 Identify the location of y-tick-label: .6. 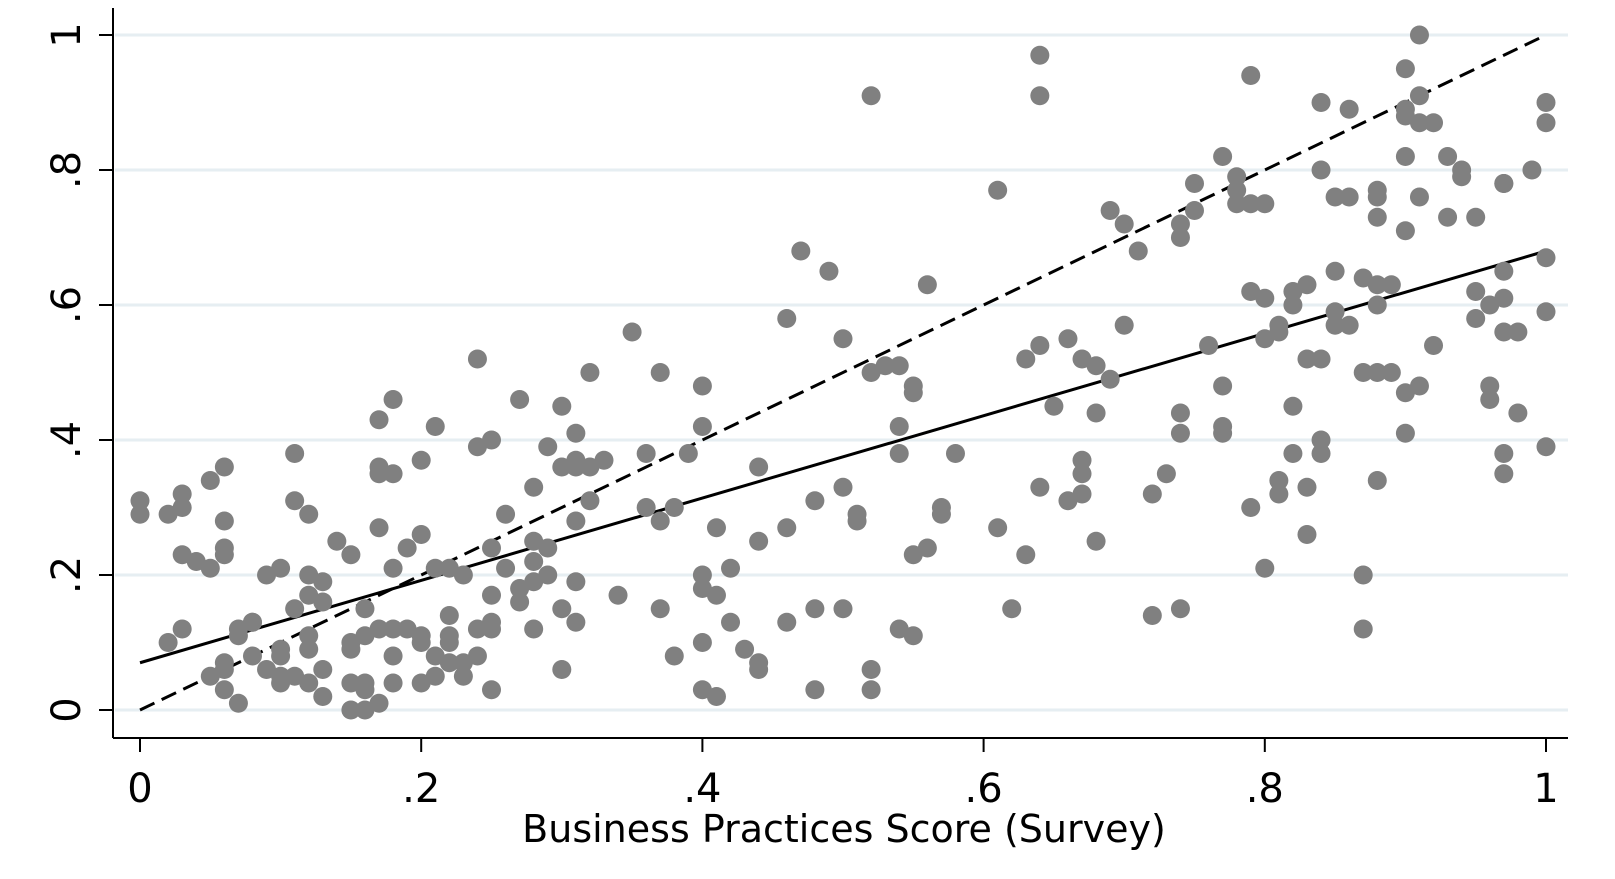
(67, 305).